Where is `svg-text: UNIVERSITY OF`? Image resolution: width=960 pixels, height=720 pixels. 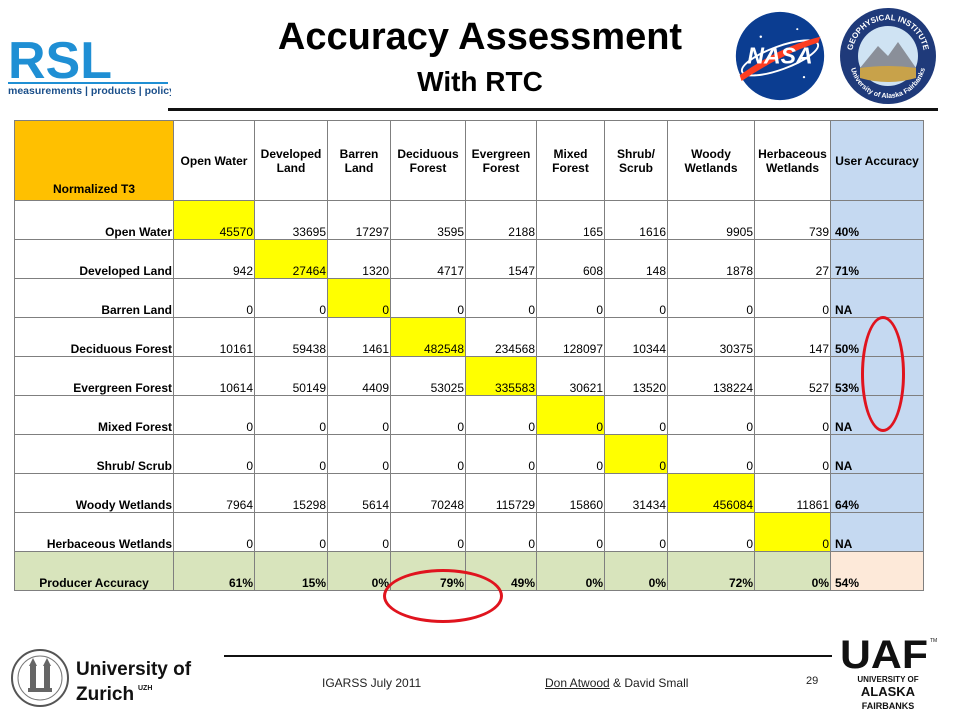
svg-text: UNIVERSITY OF is located at coordinates (887, 679).